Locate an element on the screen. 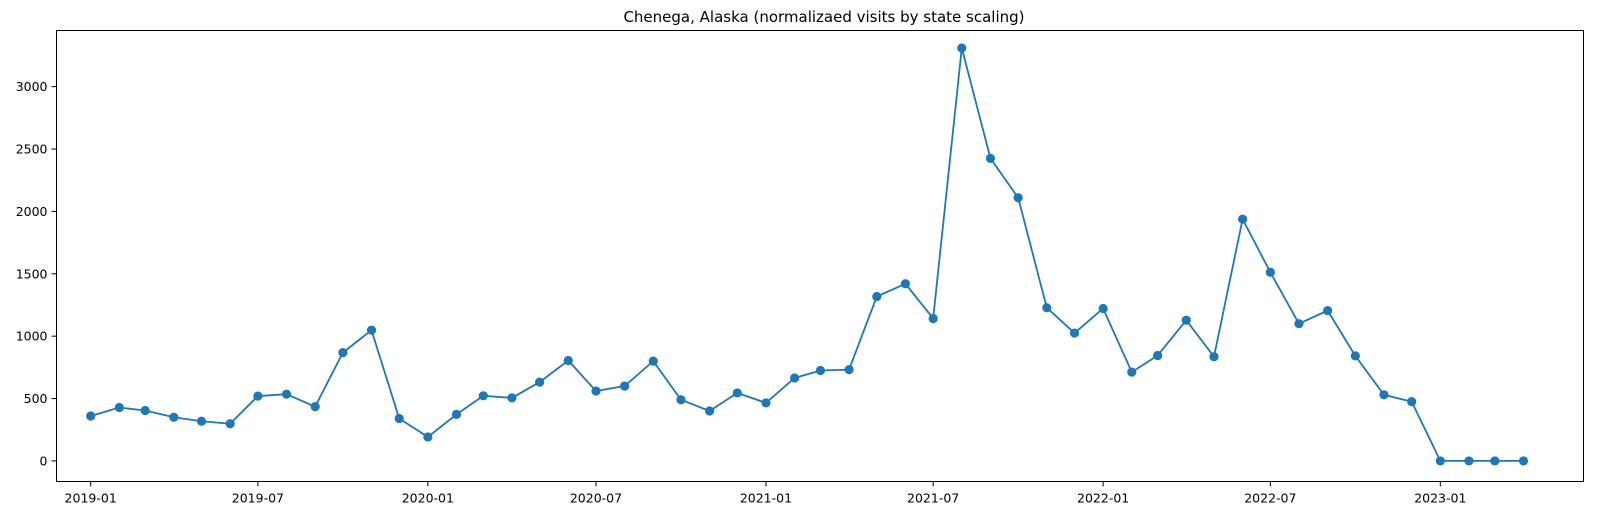  x-tick-label: 2022-01 is located at coordinates (1103, 498).